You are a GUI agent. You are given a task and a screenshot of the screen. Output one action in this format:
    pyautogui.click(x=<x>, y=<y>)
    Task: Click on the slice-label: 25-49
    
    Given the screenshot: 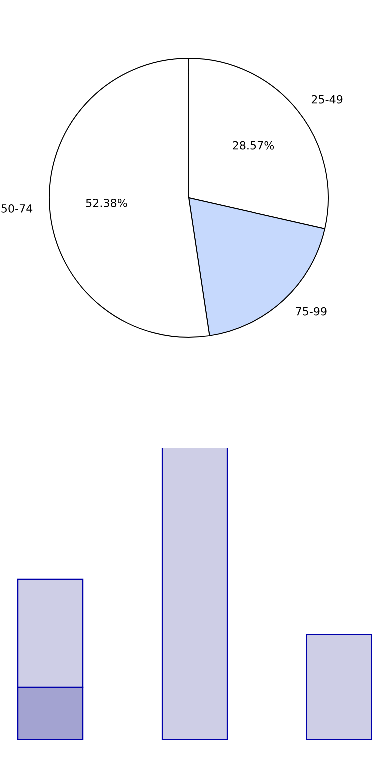 What is the action you would take?
    pyautogui.click(x=327, y=99)
    